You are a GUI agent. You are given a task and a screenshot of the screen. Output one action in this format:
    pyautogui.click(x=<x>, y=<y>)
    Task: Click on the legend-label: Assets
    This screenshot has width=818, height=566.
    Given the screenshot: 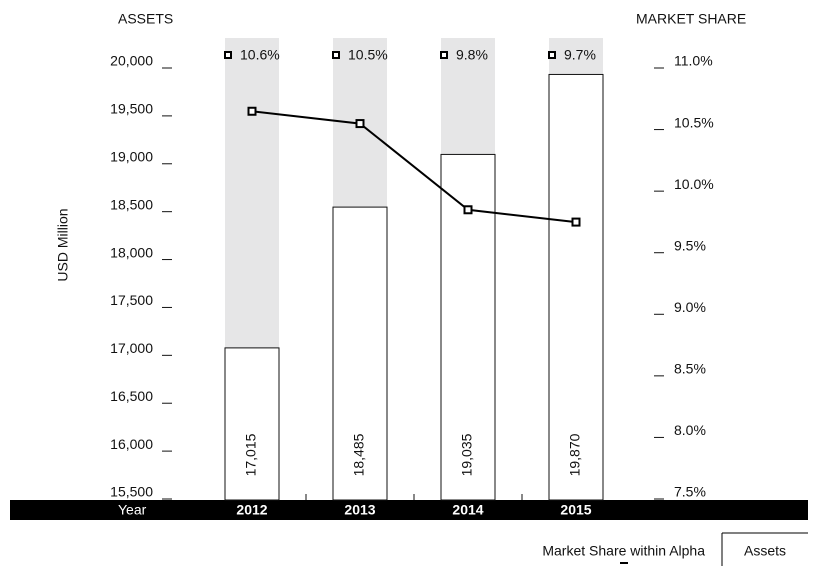 What is the action you would take?
    pyautogui.click(x=765, y=551)
    